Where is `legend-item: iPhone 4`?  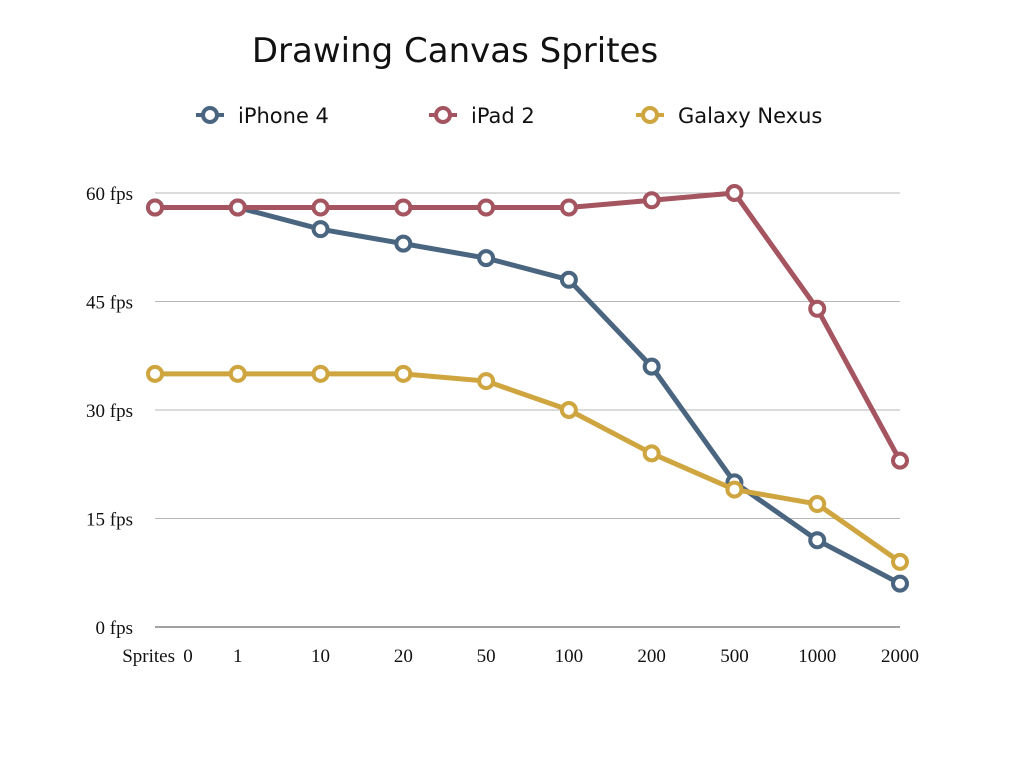
legend-item: iPhone 4 is located at coordinates (262, 116).